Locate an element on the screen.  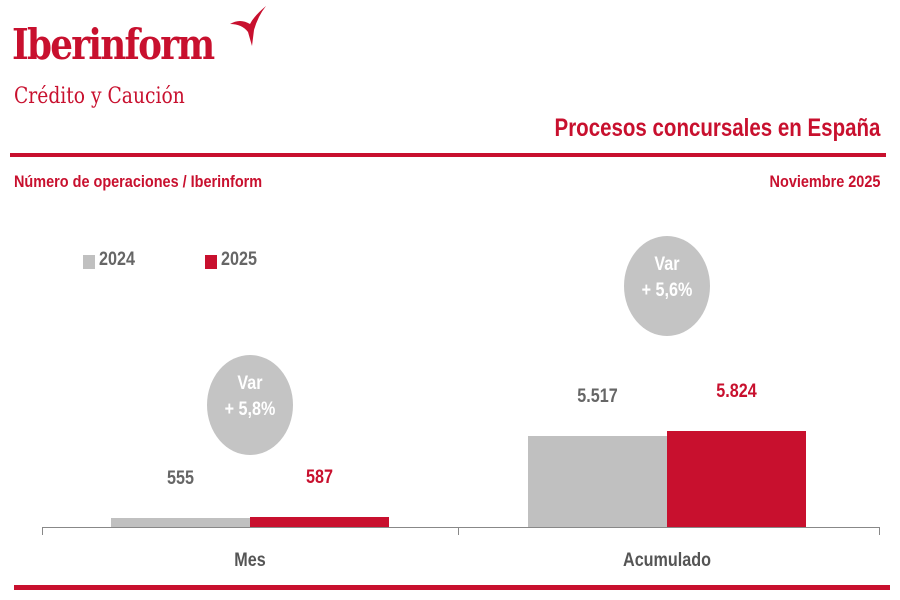
legend-label-2024: 2024 is located at coordinates (117, 259).